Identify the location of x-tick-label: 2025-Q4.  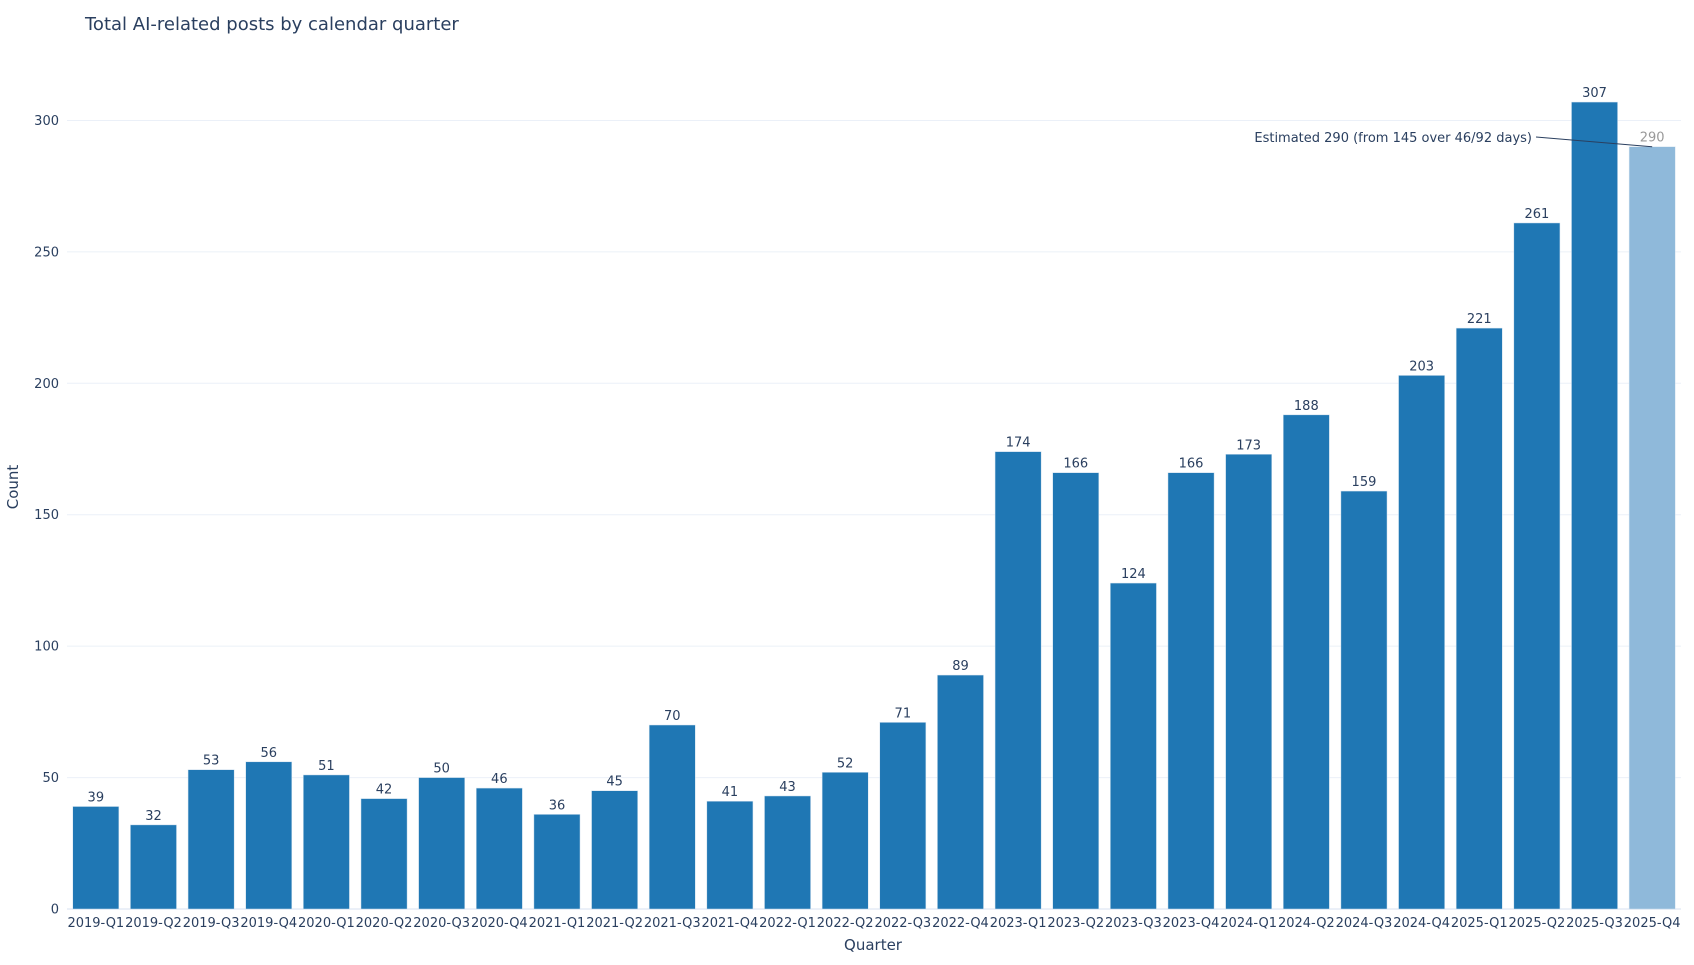
(1652, 923).